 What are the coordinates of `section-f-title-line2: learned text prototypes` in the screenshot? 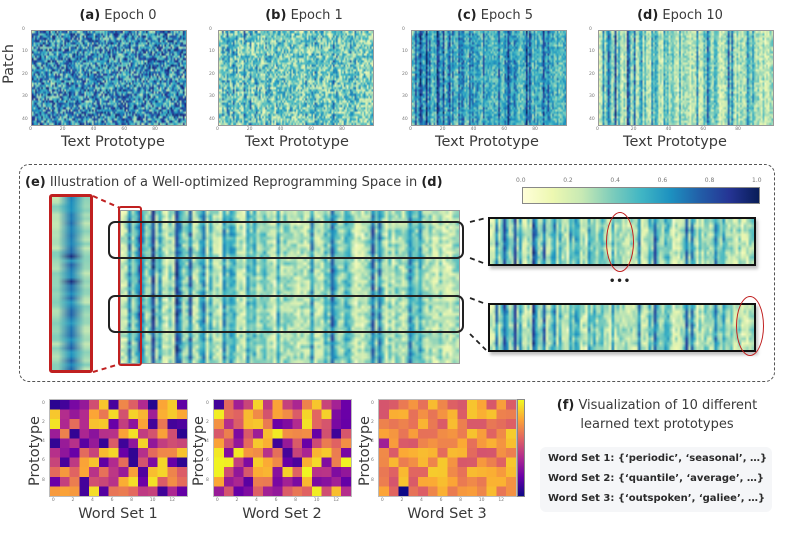 It's located at (657, 424).